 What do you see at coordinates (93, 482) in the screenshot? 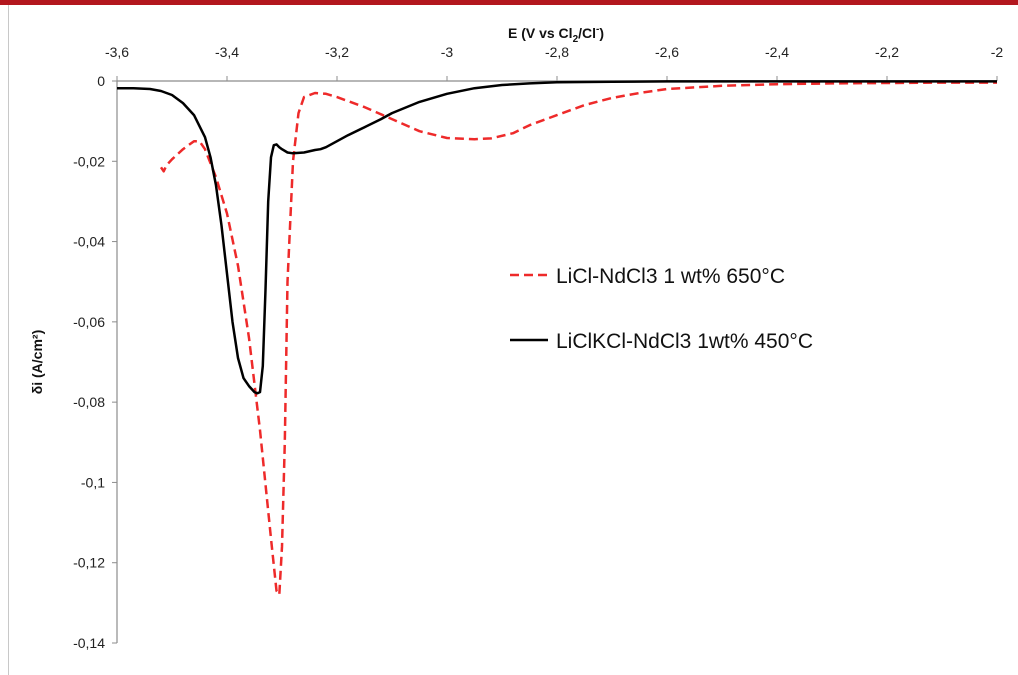
I see `y-tick-label: -0,1` at bounding box center [93, 482].